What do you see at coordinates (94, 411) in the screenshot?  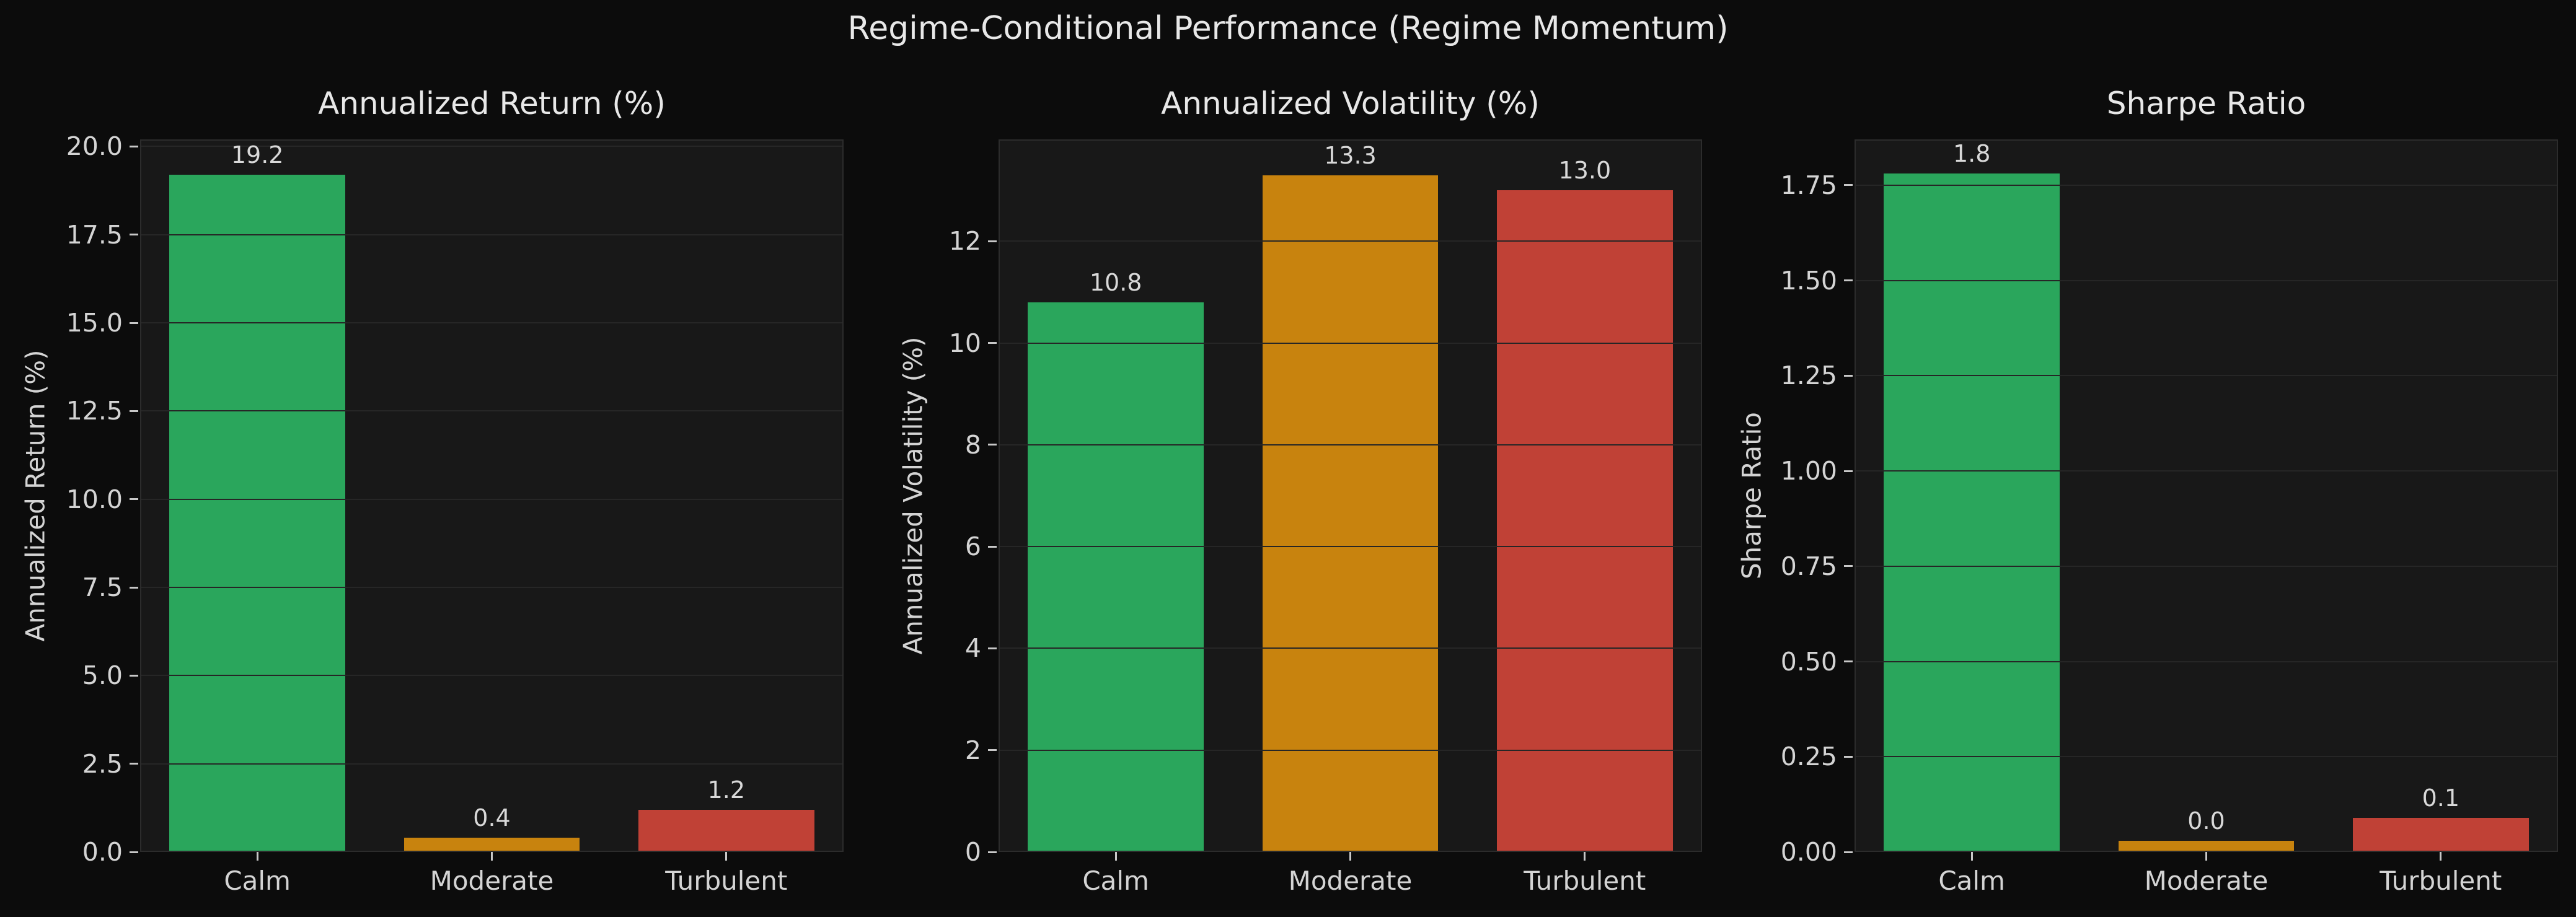 I see `y-tick-label: 12.5` at bounding box center [94, 411].